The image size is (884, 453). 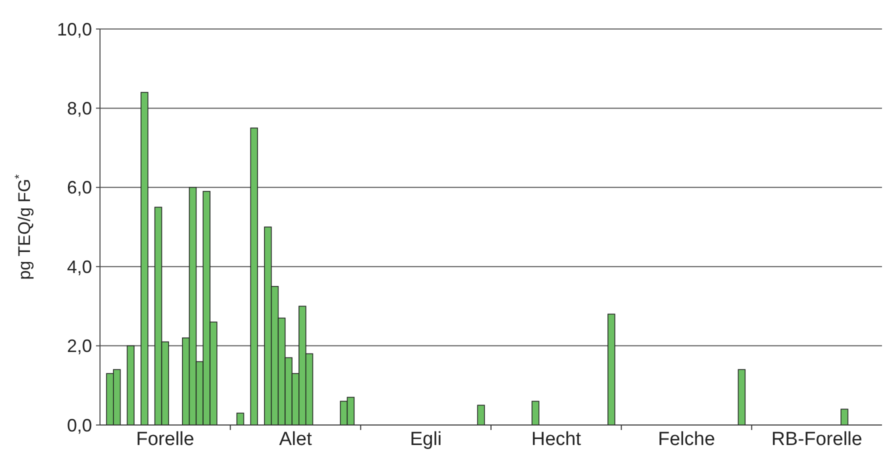 I want to click on x-tick-label: Egli, so click(x=426, y=439).